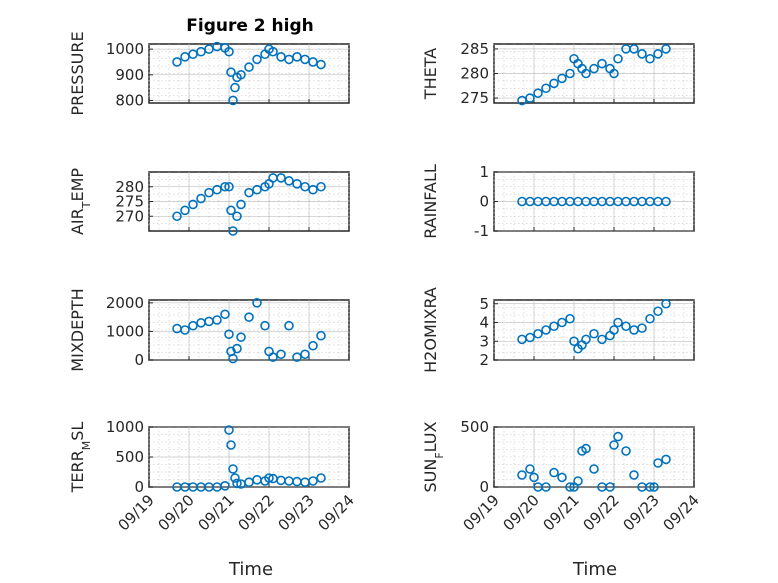 This screenshot has width=778, height=583. I want to click on y-axis-label: PRESSURE, so click(77, 73).